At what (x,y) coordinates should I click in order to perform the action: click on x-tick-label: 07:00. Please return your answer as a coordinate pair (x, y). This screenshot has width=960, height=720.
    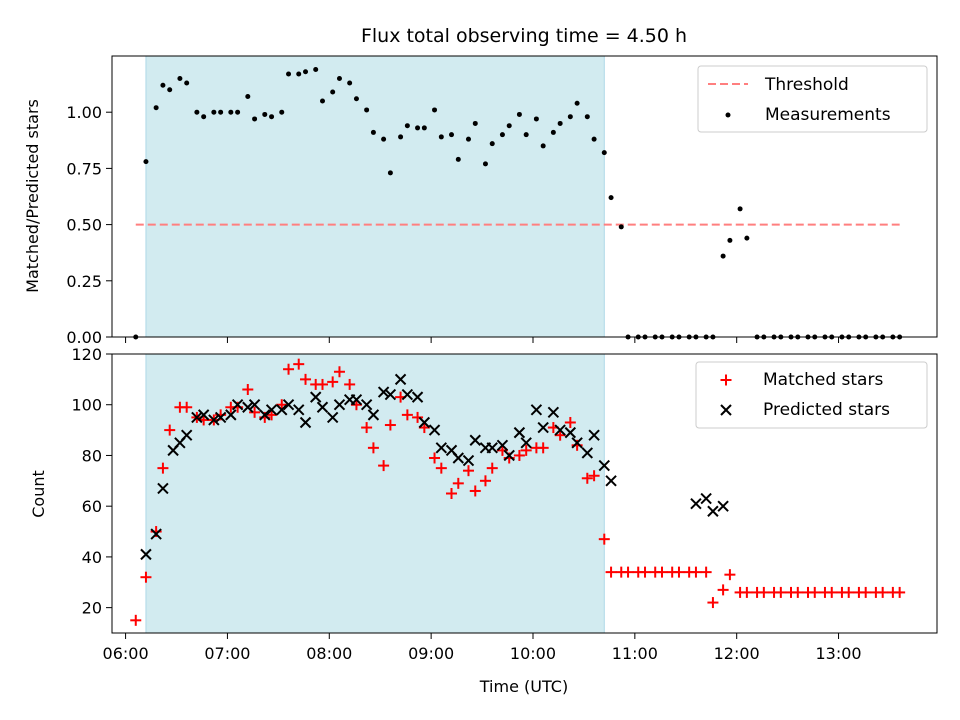
    Looking at the image, I should click on (227, 653).